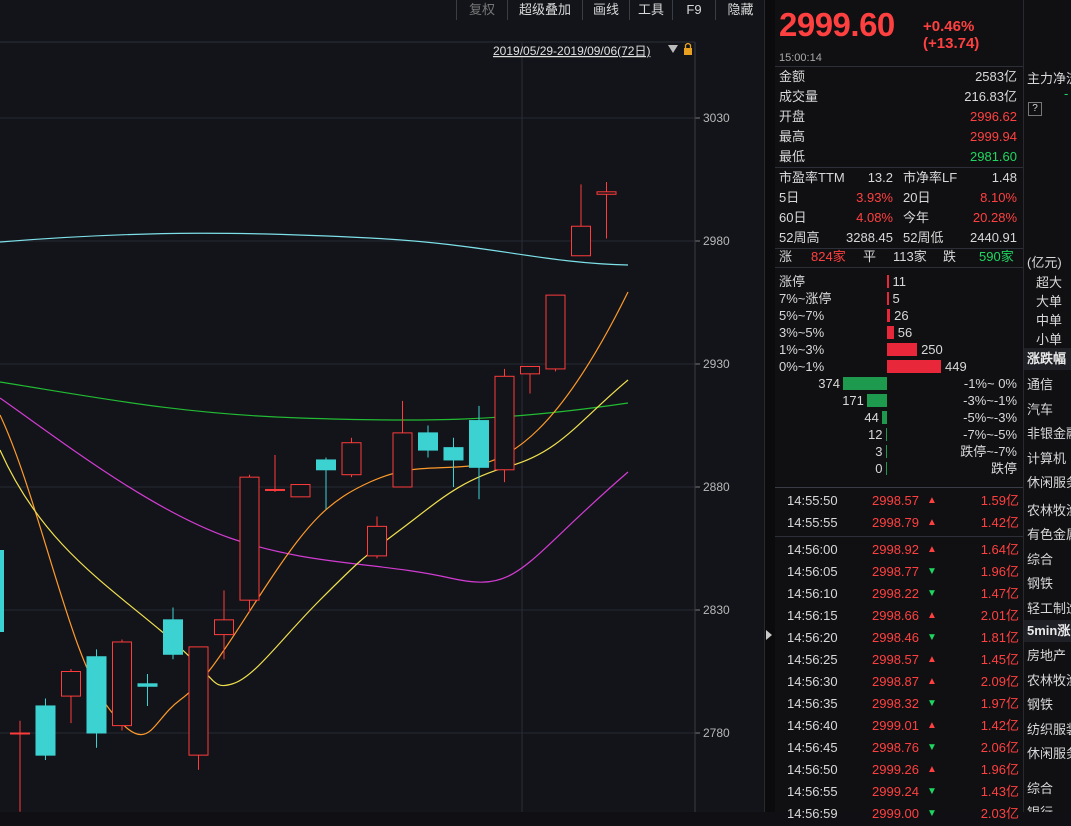 The height and width of the screenshot is (826, 1071). I want to click on toolbar-hide-button: 隐藏, so click(740, 10).